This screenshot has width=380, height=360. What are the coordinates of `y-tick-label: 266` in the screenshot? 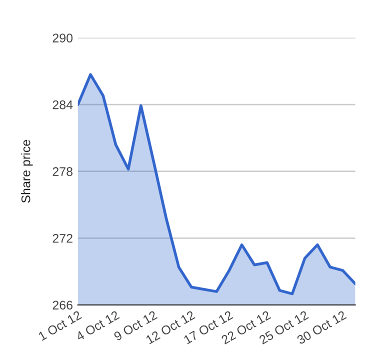 It's located at (62, 305).